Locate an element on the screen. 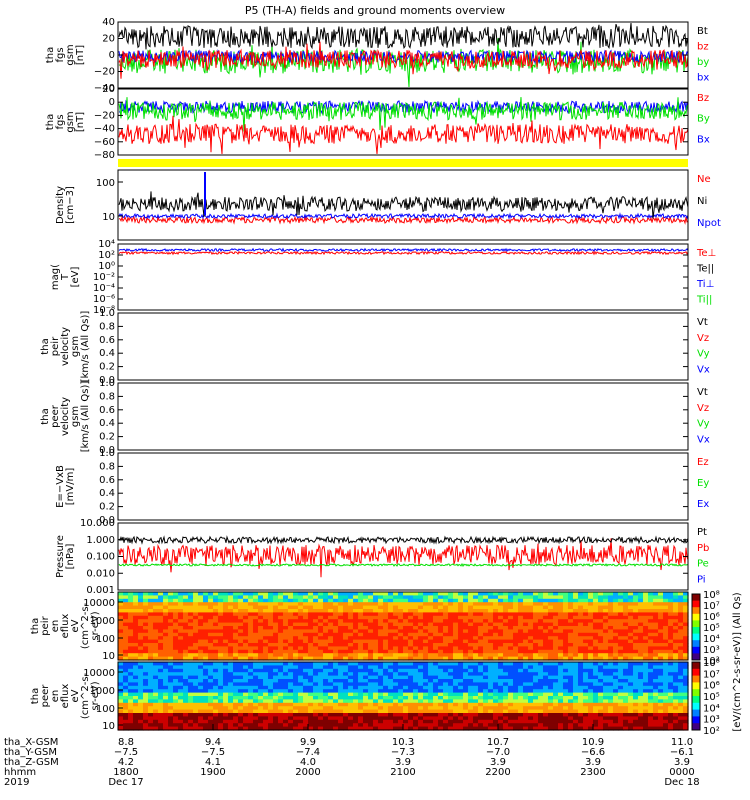 The image size is (750, 800). colorbar-cell is located at coordinates (696, 695).